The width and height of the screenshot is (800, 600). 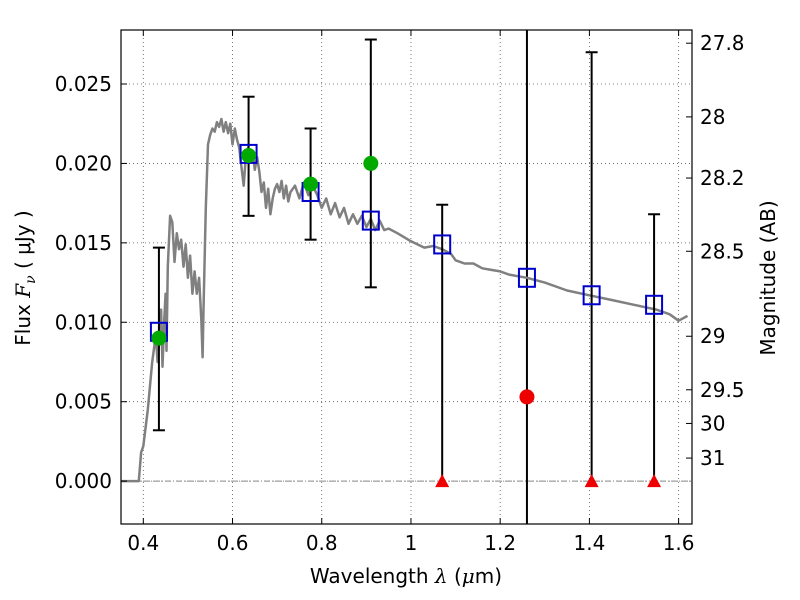 What do you see at coordinates (25, 277) in the screenshot?
I see `y-axis-label: Flux Fν ( μJy )` at bounding box center [25, 277].